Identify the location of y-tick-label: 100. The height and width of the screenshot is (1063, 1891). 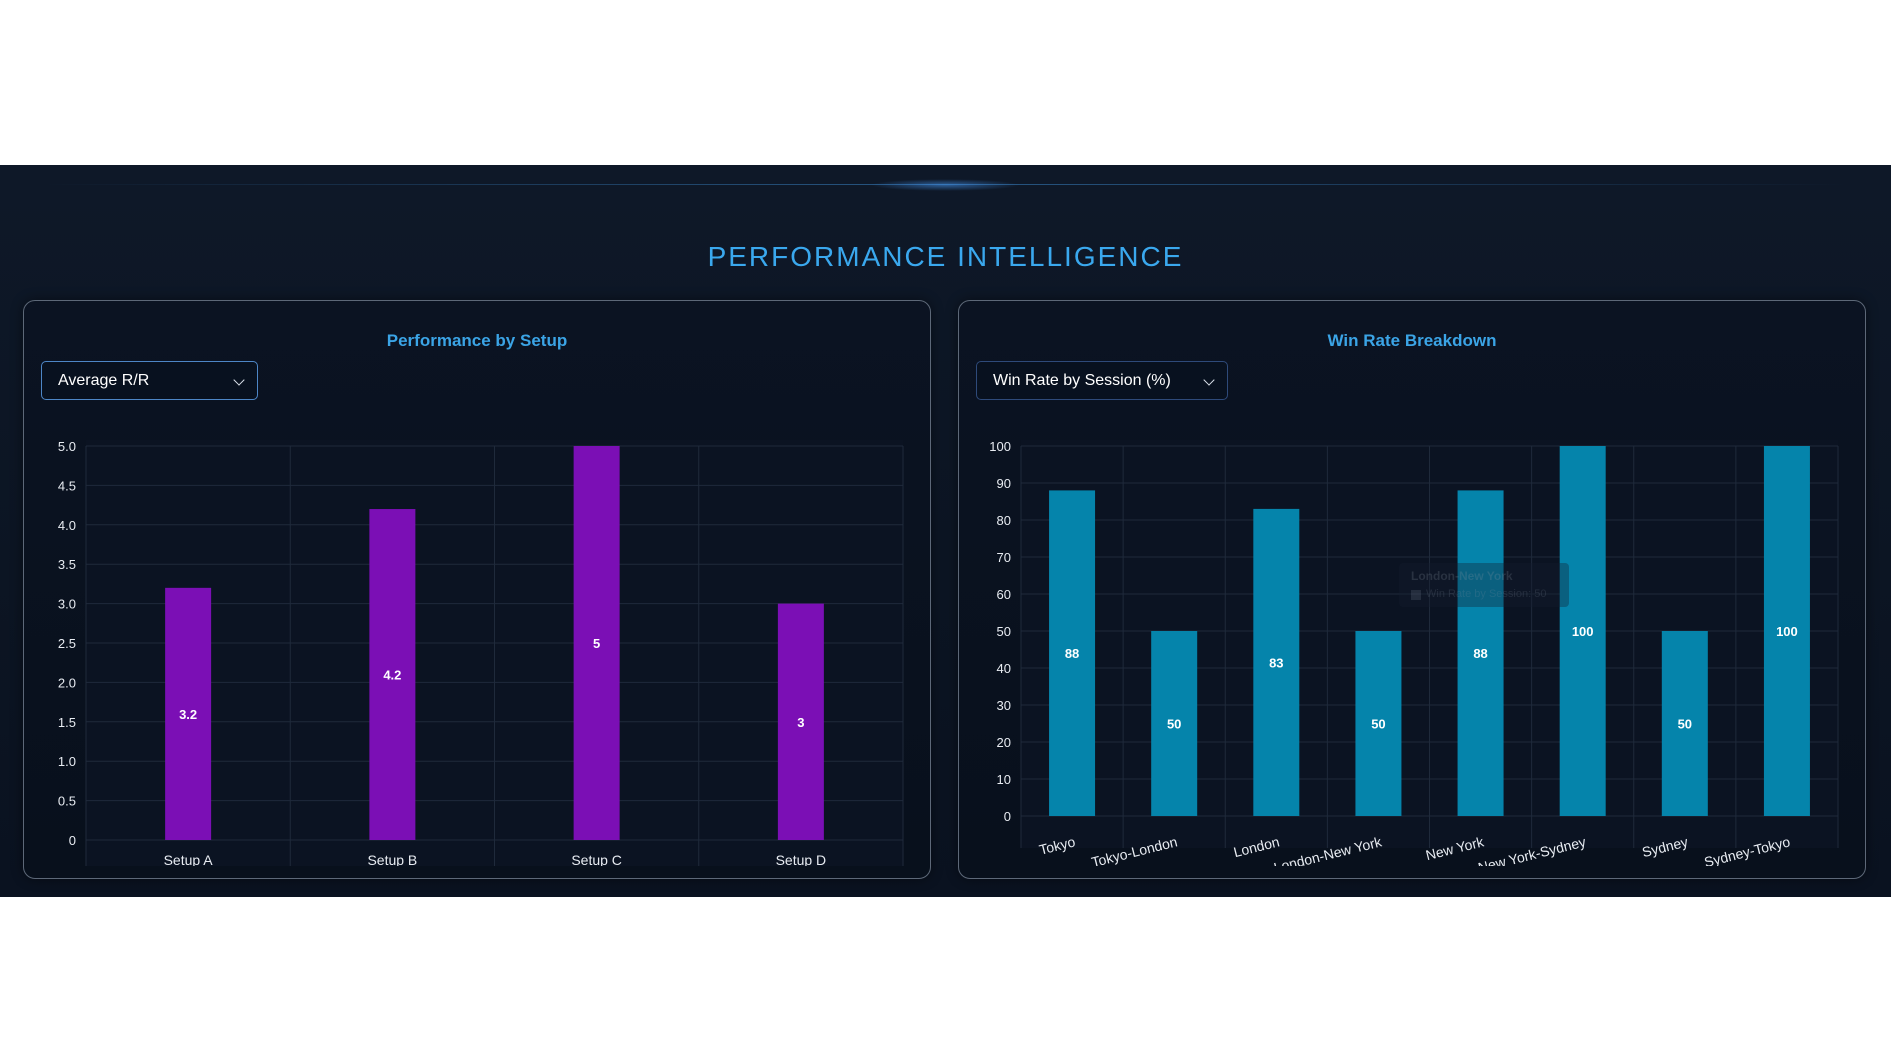
(1000, 446).